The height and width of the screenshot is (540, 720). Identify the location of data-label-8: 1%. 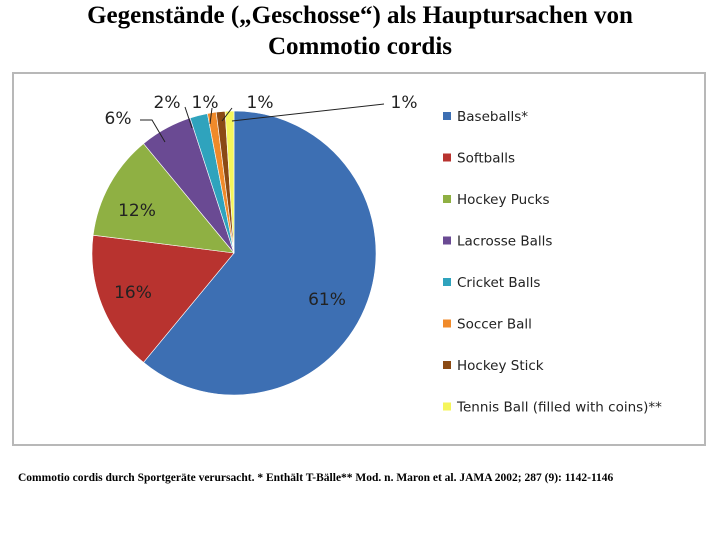
(404, 103).